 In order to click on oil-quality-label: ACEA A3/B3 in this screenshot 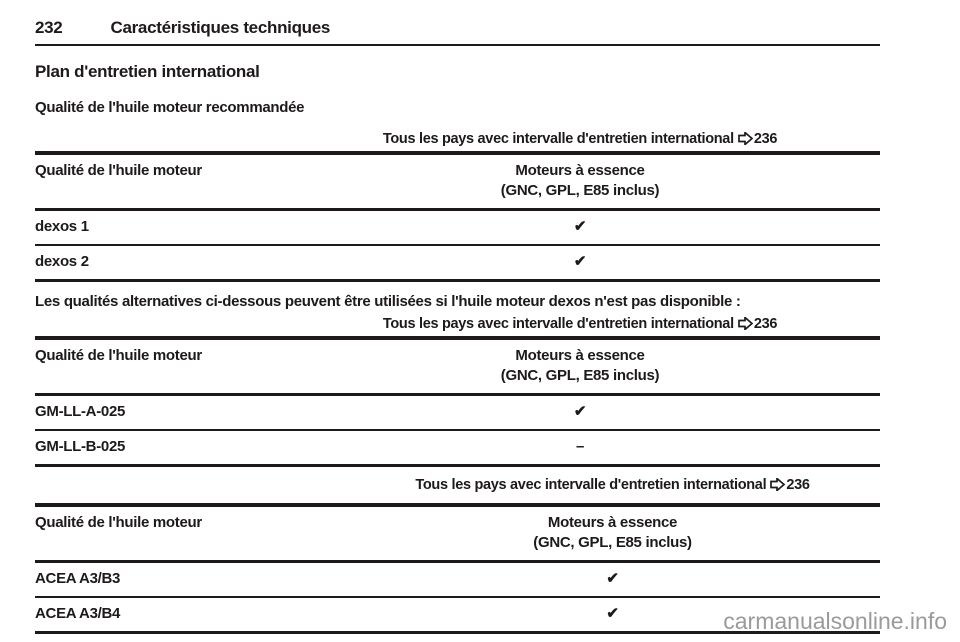, I will do `click(78, 578)`.